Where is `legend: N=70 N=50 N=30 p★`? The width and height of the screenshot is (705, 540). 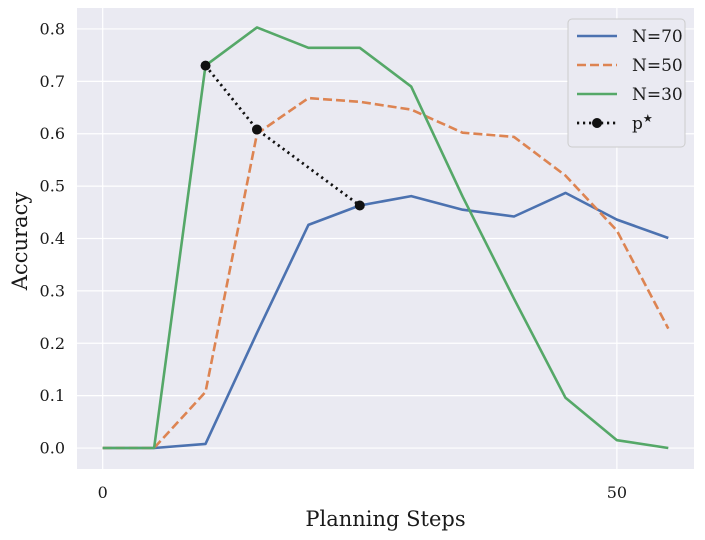
legend: N=70 N=50 N=30 p★ is located at coordinates (626, 83).